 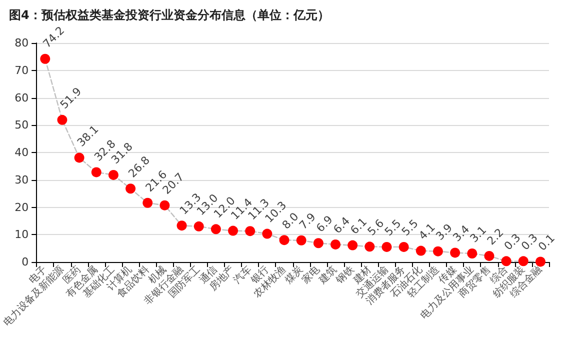 What do you see at coordinates (21, 152) in the screenshot?
I see `y-tick-label: 40` at bounding box center [21, 152].